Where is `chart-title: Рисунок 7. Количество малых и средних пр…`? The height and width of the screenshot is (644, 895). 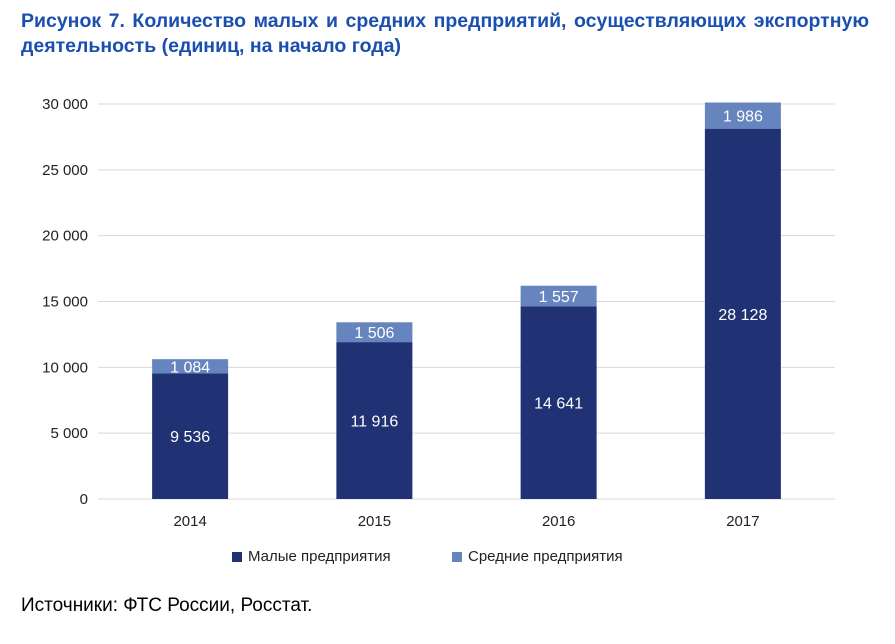 chart-title: Рисунок 7. Количество малых и средних пр… is located at coordinates (445, 33).